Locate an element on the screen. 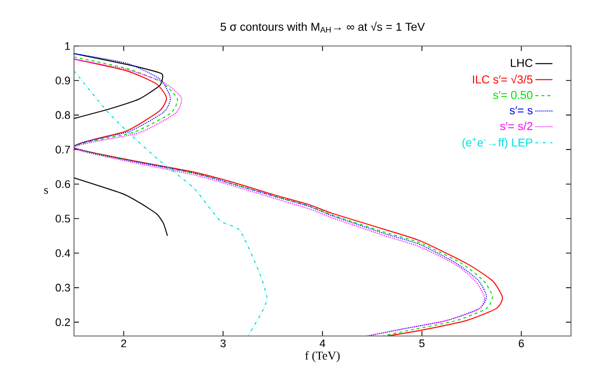 This screenshot has width=599, height=382. y-tick-label: 0.6 is located at coordinates (63, 184).